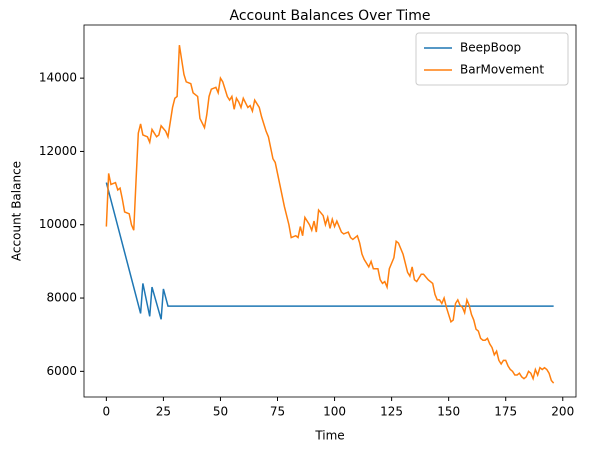  I want to click on x-tick-label: 50, so click(220, 412).